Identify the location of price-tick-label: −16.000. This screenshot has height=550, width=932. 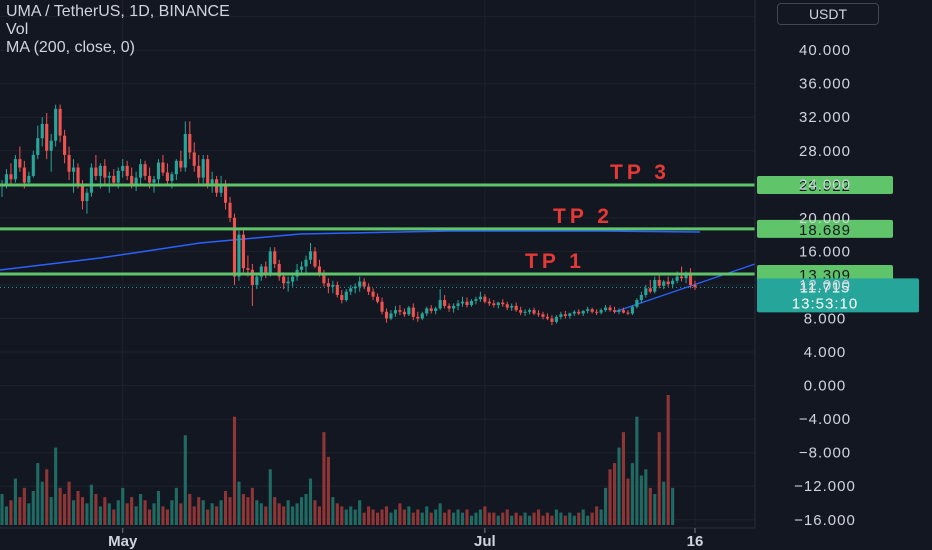
(825, 520).